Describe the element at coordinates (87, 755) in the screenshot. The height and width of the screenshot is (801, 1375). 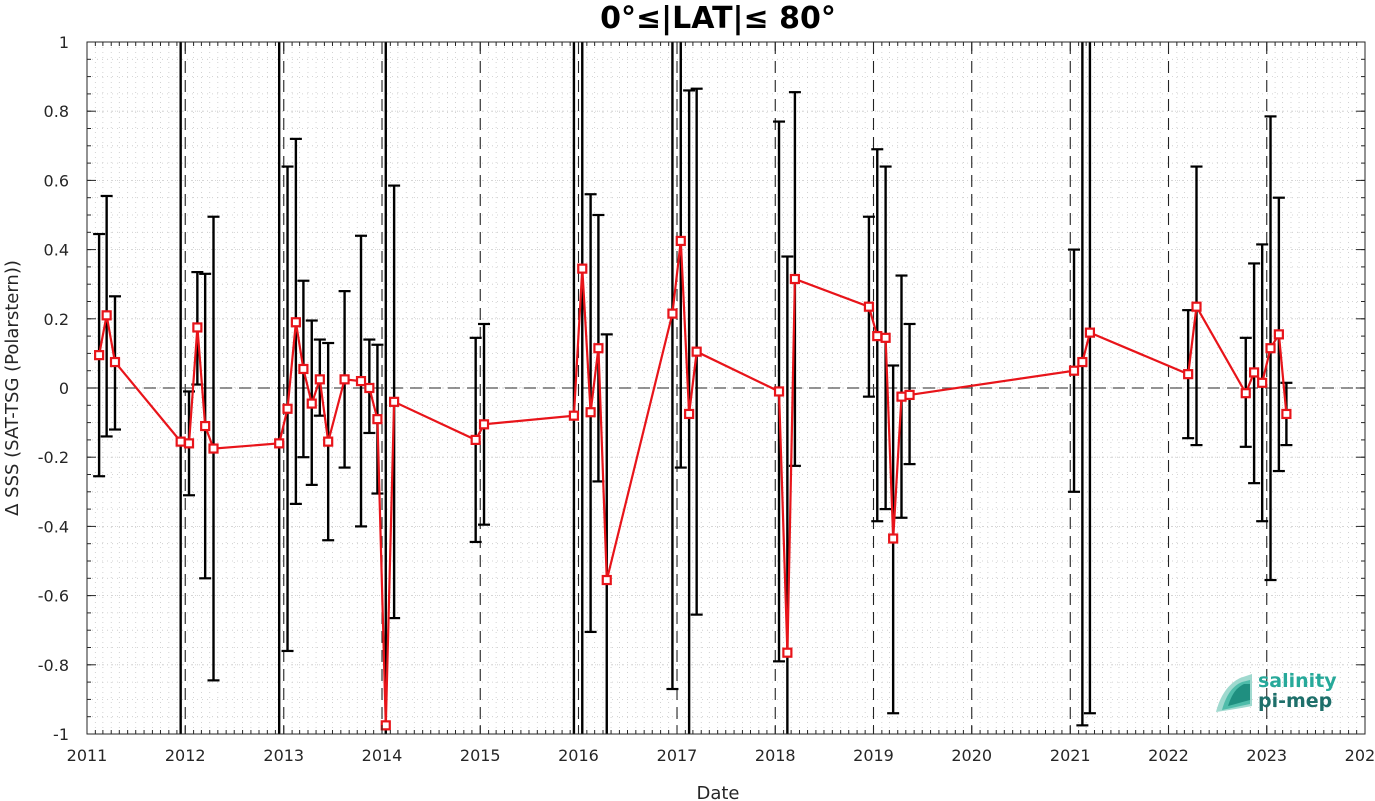
I see `x-tick-label: 2011` at that location.